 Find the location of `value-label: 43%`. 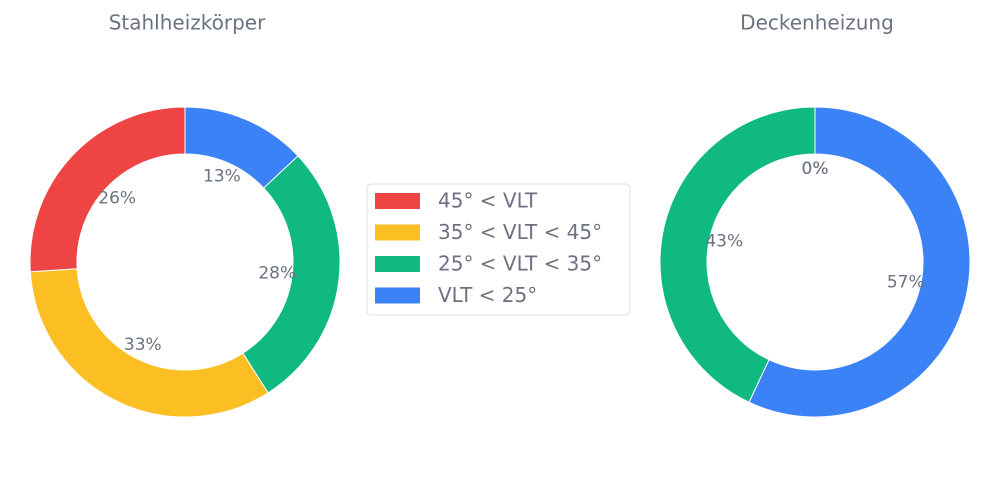

value-label: 43% is located at coordinates (724, 242).